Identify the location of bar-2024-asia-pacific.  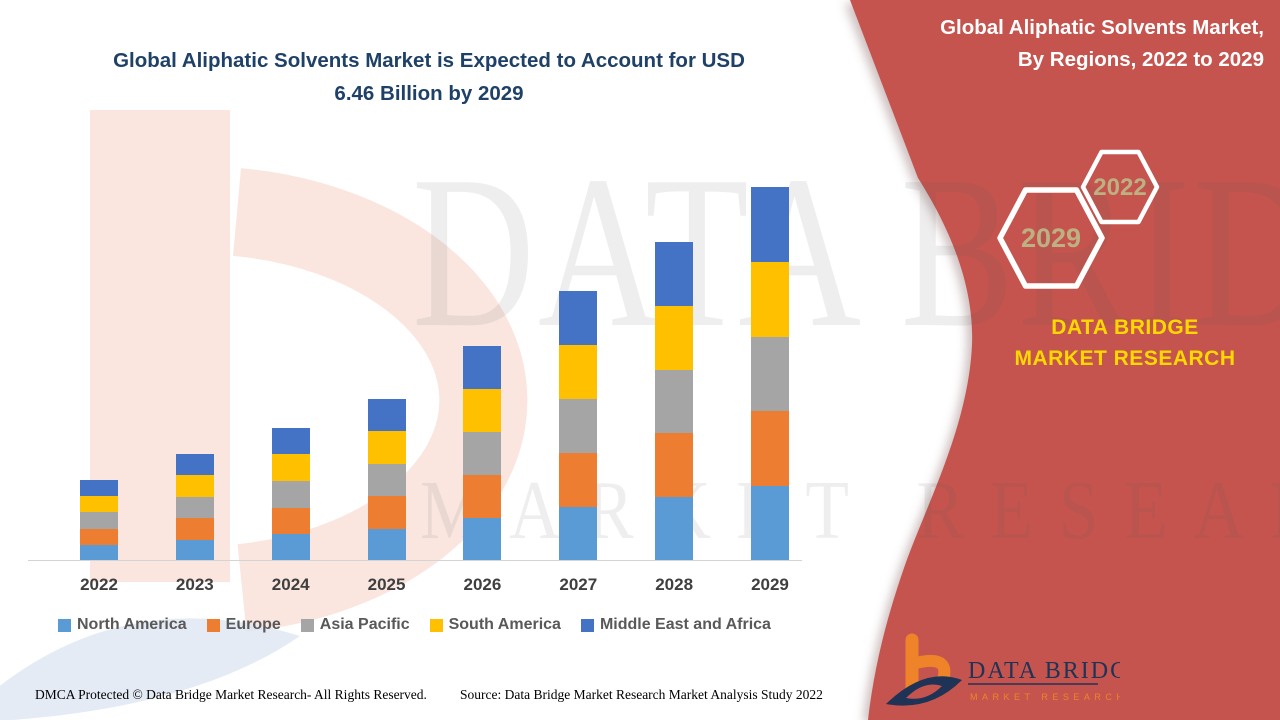
(290, 494).